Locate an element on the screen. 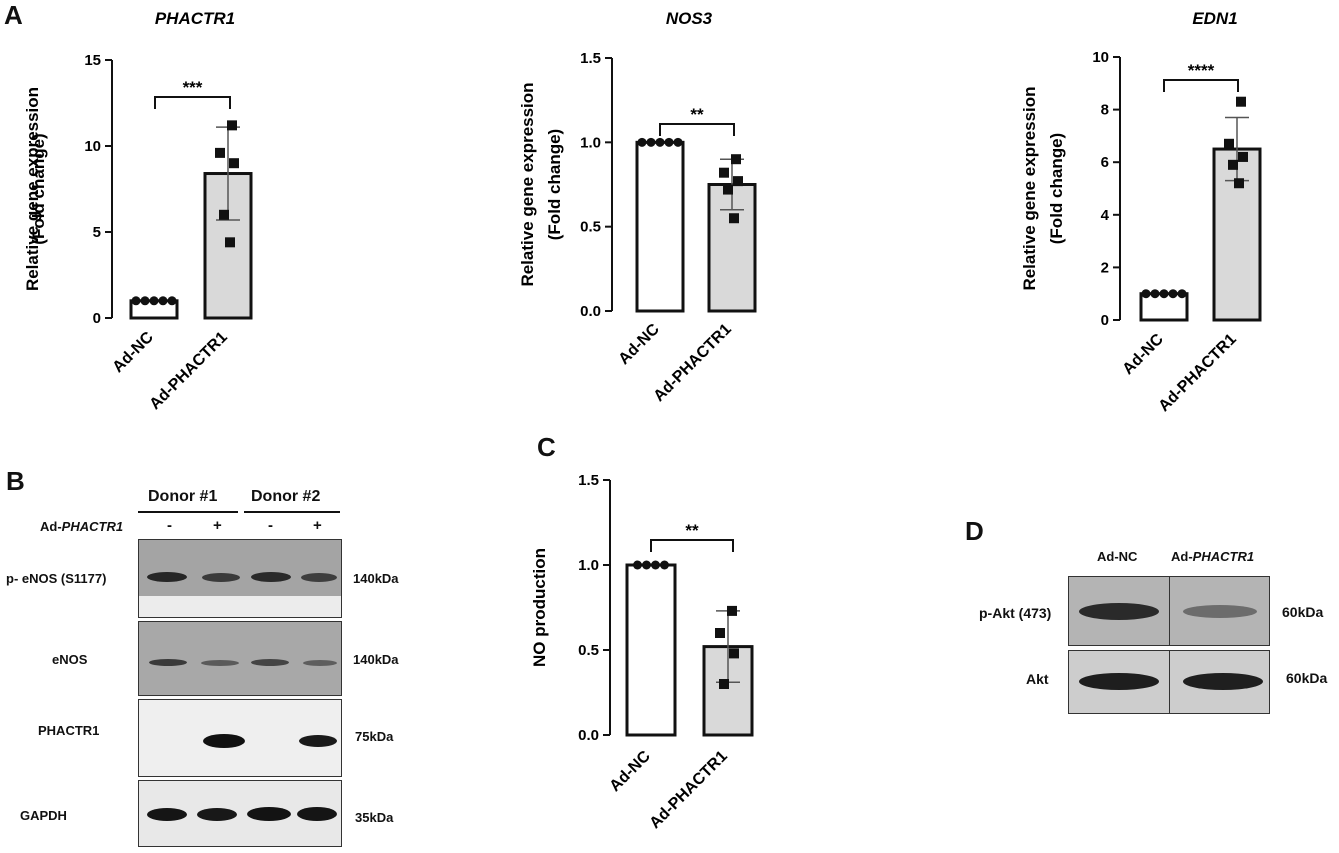 This screenshot has width=1339, height=853. y-tick-label: 5 is located at coordinates (97, 232).